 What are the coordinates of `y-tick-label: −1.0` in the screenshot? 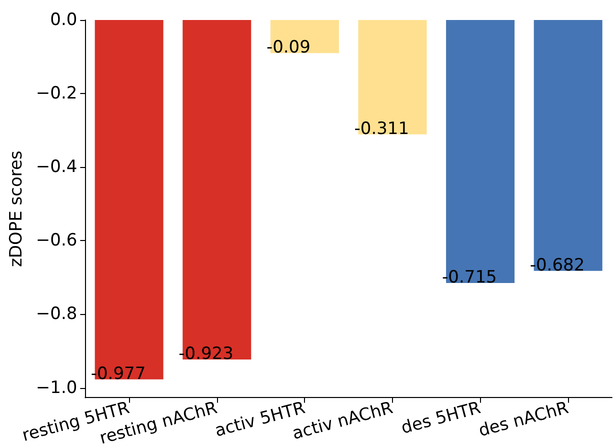 It's located at (57, 388).